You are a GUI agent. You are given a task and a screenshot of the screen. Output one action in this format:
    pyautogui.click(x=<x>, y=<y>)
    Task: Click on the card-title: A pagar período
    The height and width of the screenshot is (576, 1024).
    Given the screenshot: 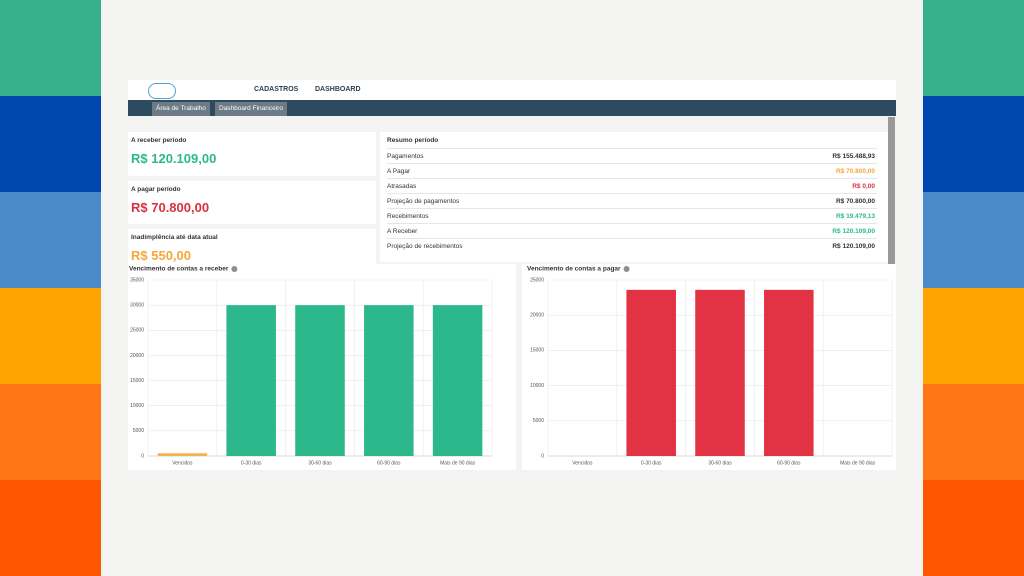 What is the action you would take?
    pyautogui.click(x=156, y=189)
    